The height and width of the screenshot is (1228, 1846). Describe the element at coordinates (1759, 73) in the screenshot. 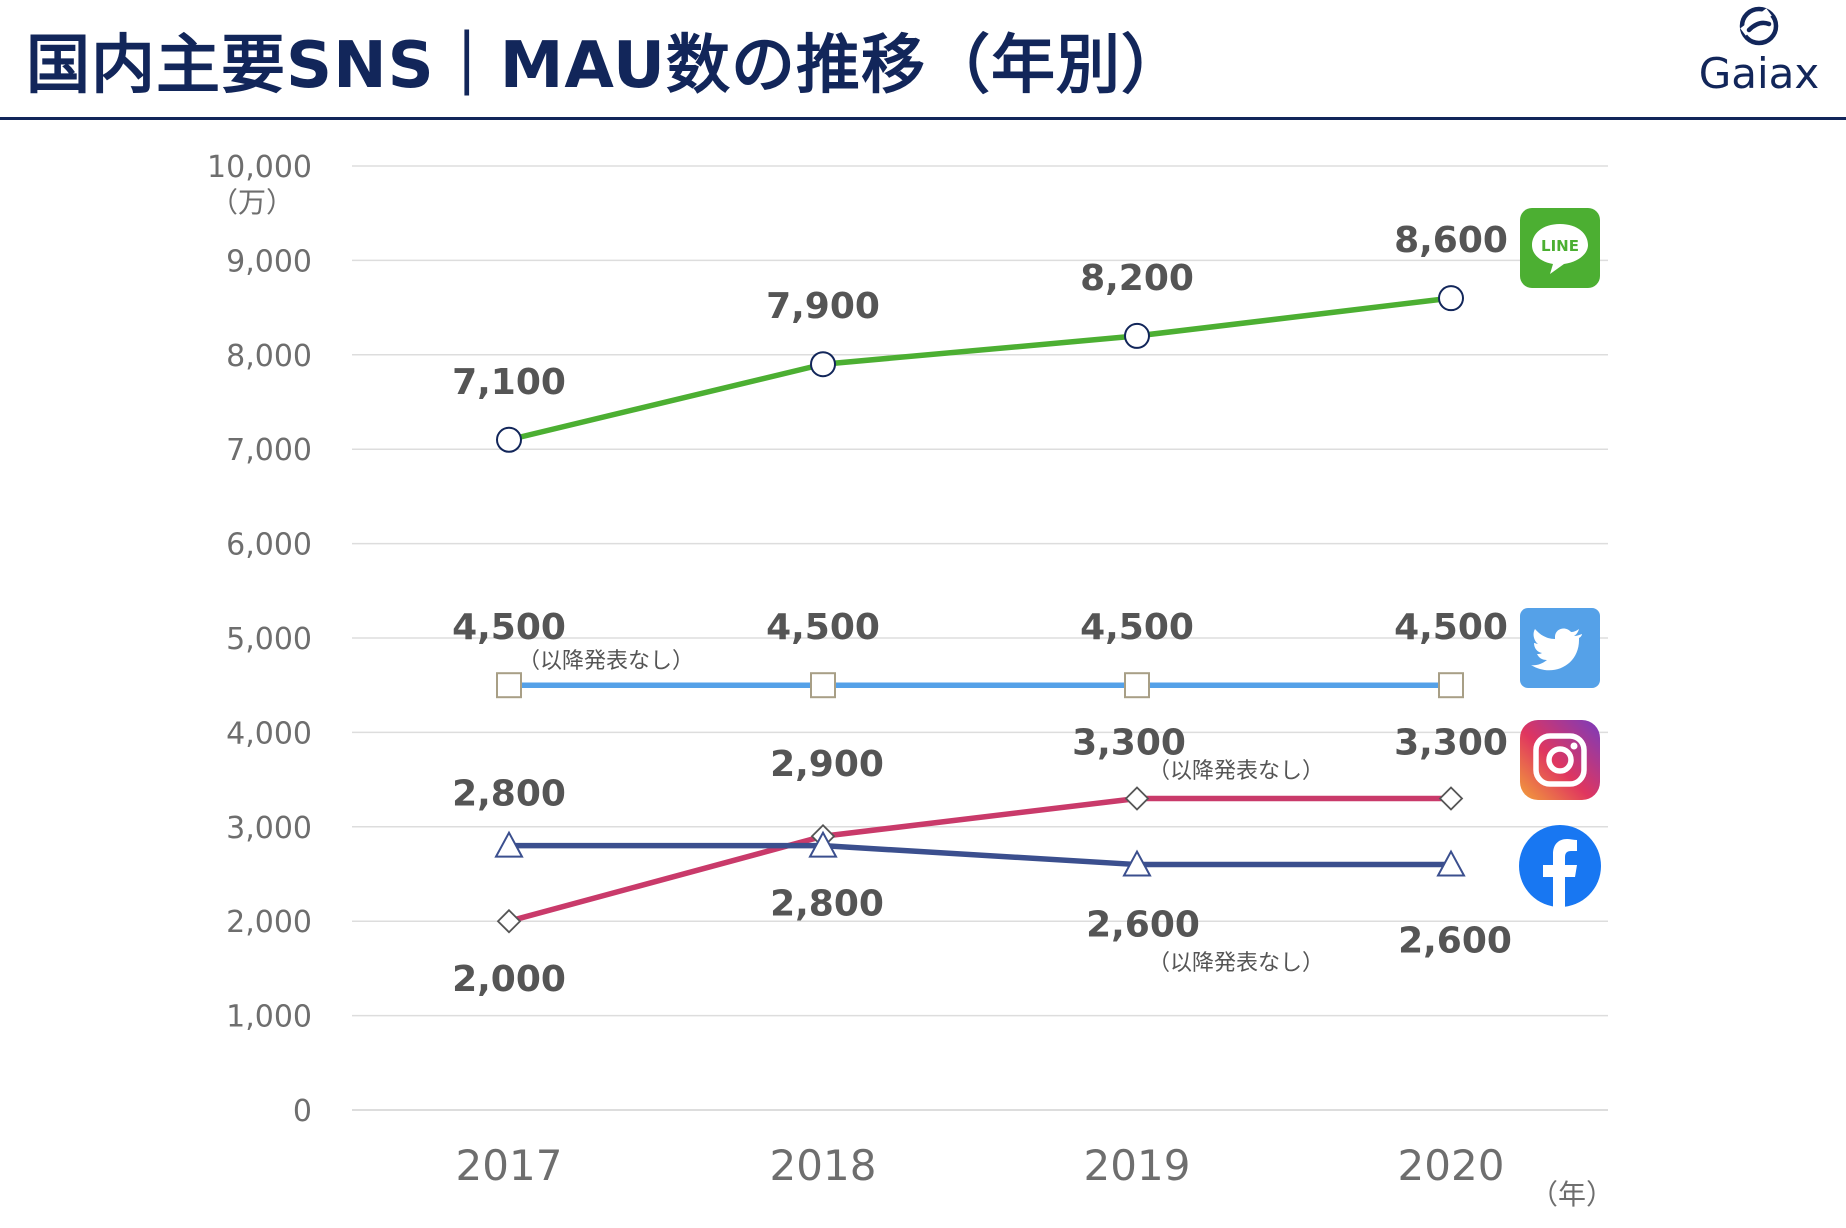

I see `brand-name: Gaiax` at that location.